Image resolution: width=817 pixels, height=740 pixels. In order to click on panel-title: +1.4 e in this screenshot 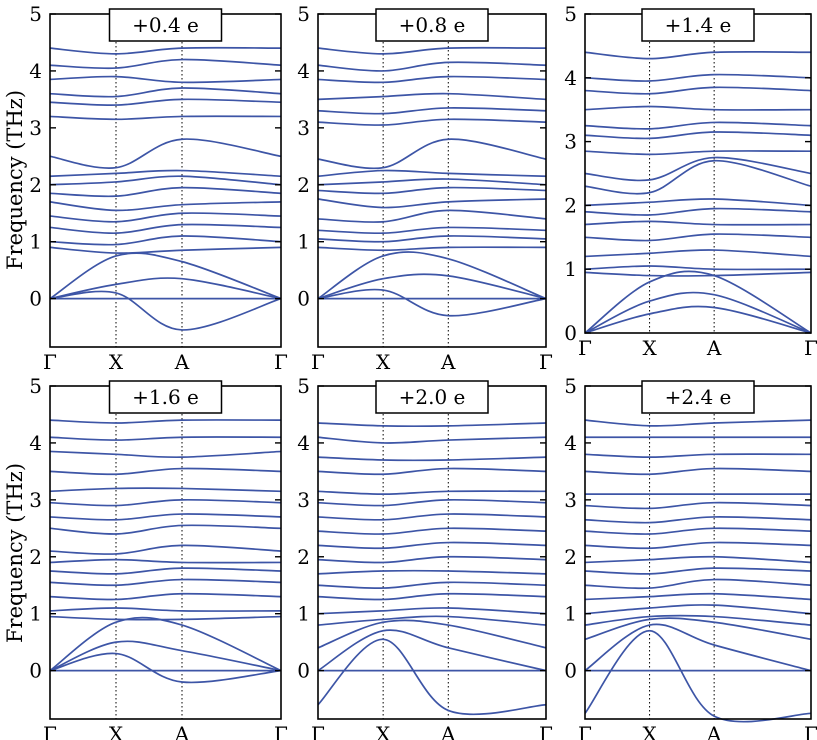, I will do `click(698, 25)`.